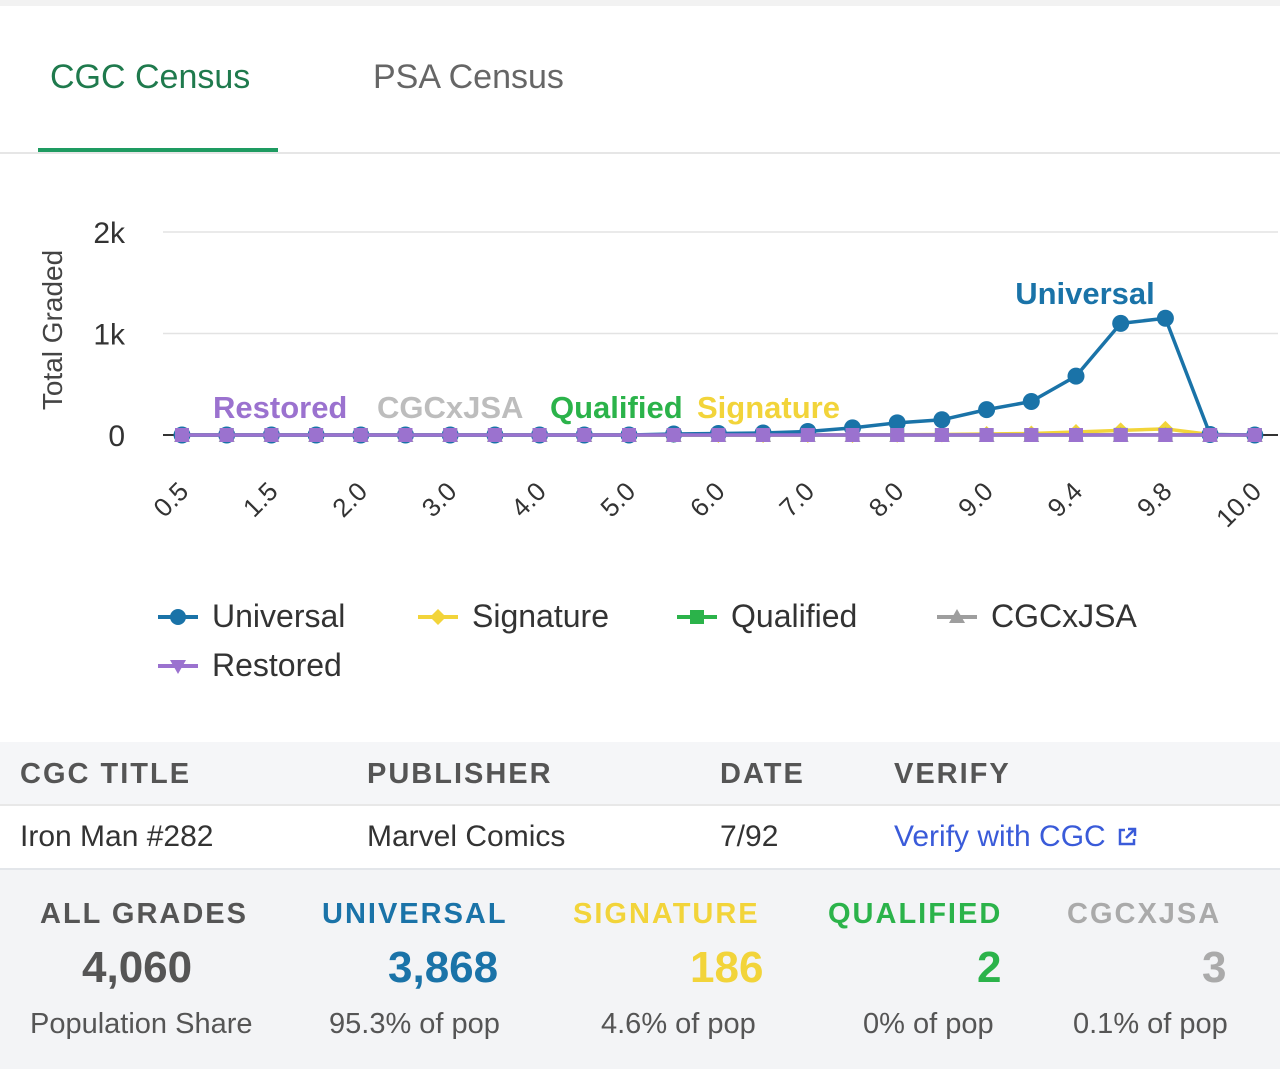 Image resolution: width=1280 pixels, height=1069 pixels. I want to click on header-publisher: PUBLISHER, so click(460, 774).